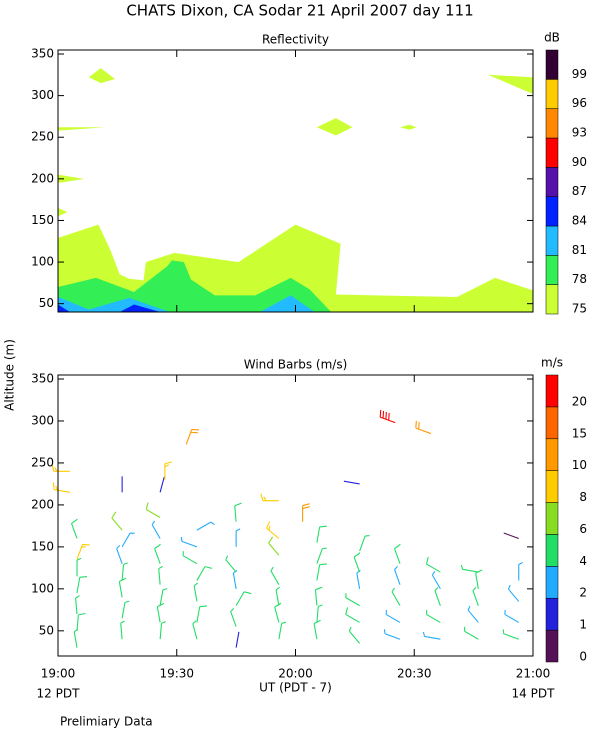 The width and height of the screenshot is (600, 750). I want to click on colorbar-tick-label: 87, so click(579, 191).